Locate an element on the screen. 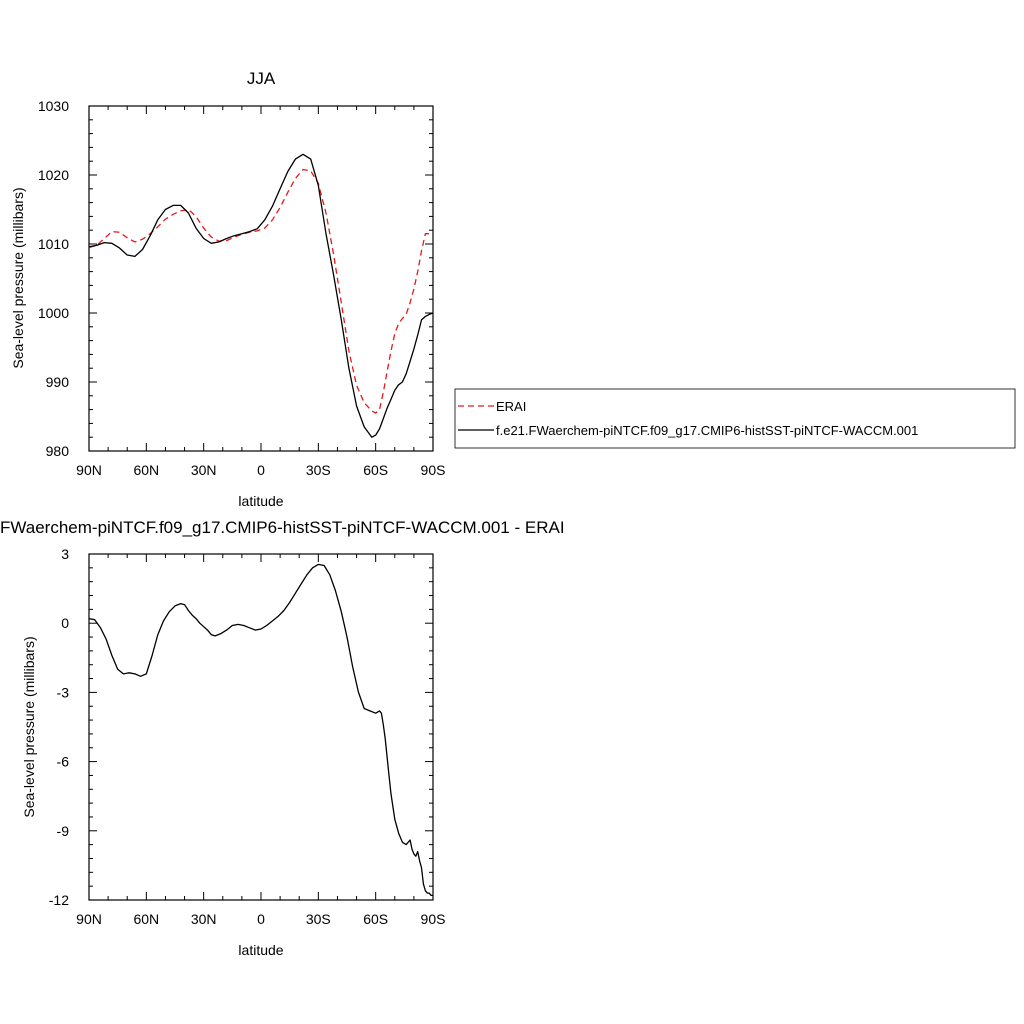 This screenshot has height=1024, width=1024. top-y-tick-label: 1030 is located at coordinates (53, 106).